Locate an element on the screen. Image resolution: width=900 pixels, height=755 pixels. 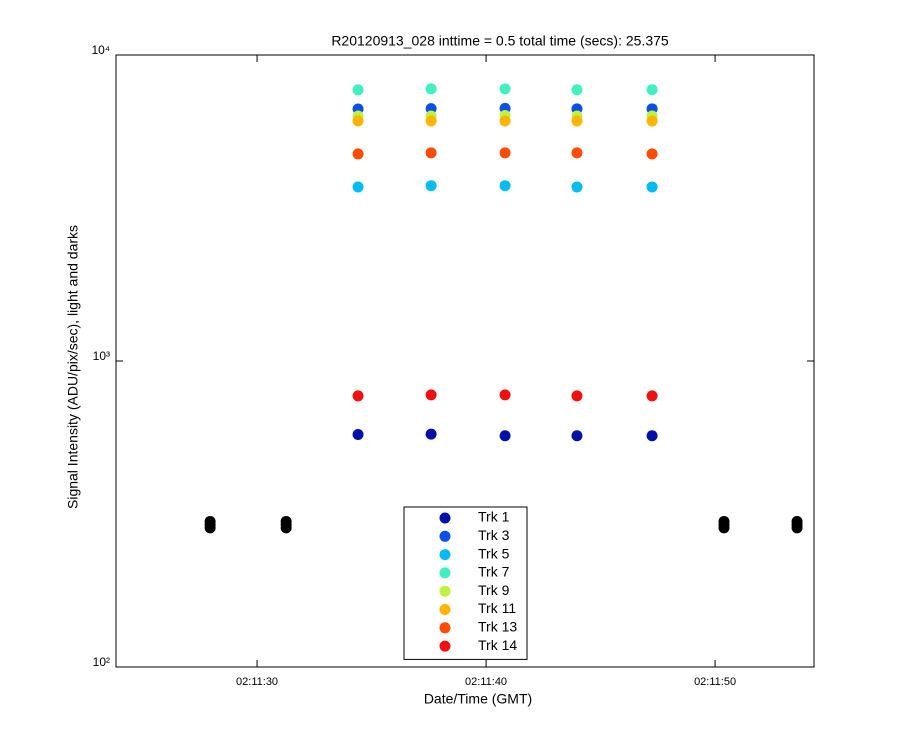
x-tick-label: 02:11:40 is located at coordinates (486, 682).